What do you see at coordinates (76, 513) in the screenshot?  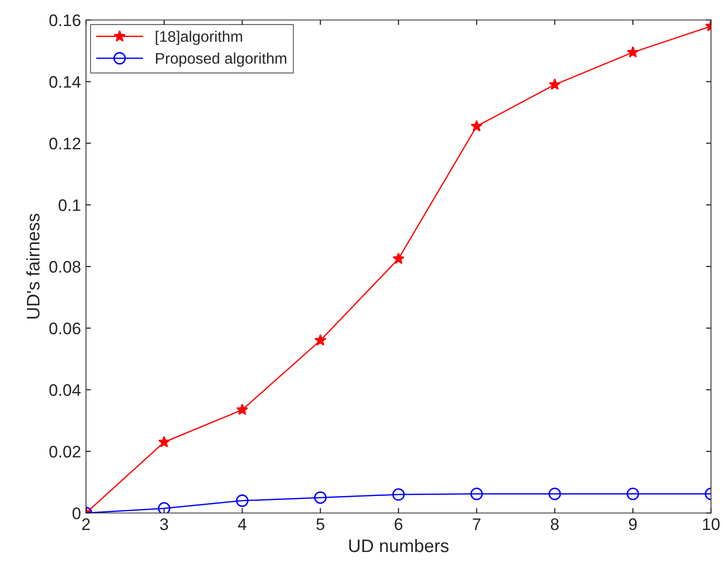 I see `y-tick-label: 0` at bounding box center [76, 513].